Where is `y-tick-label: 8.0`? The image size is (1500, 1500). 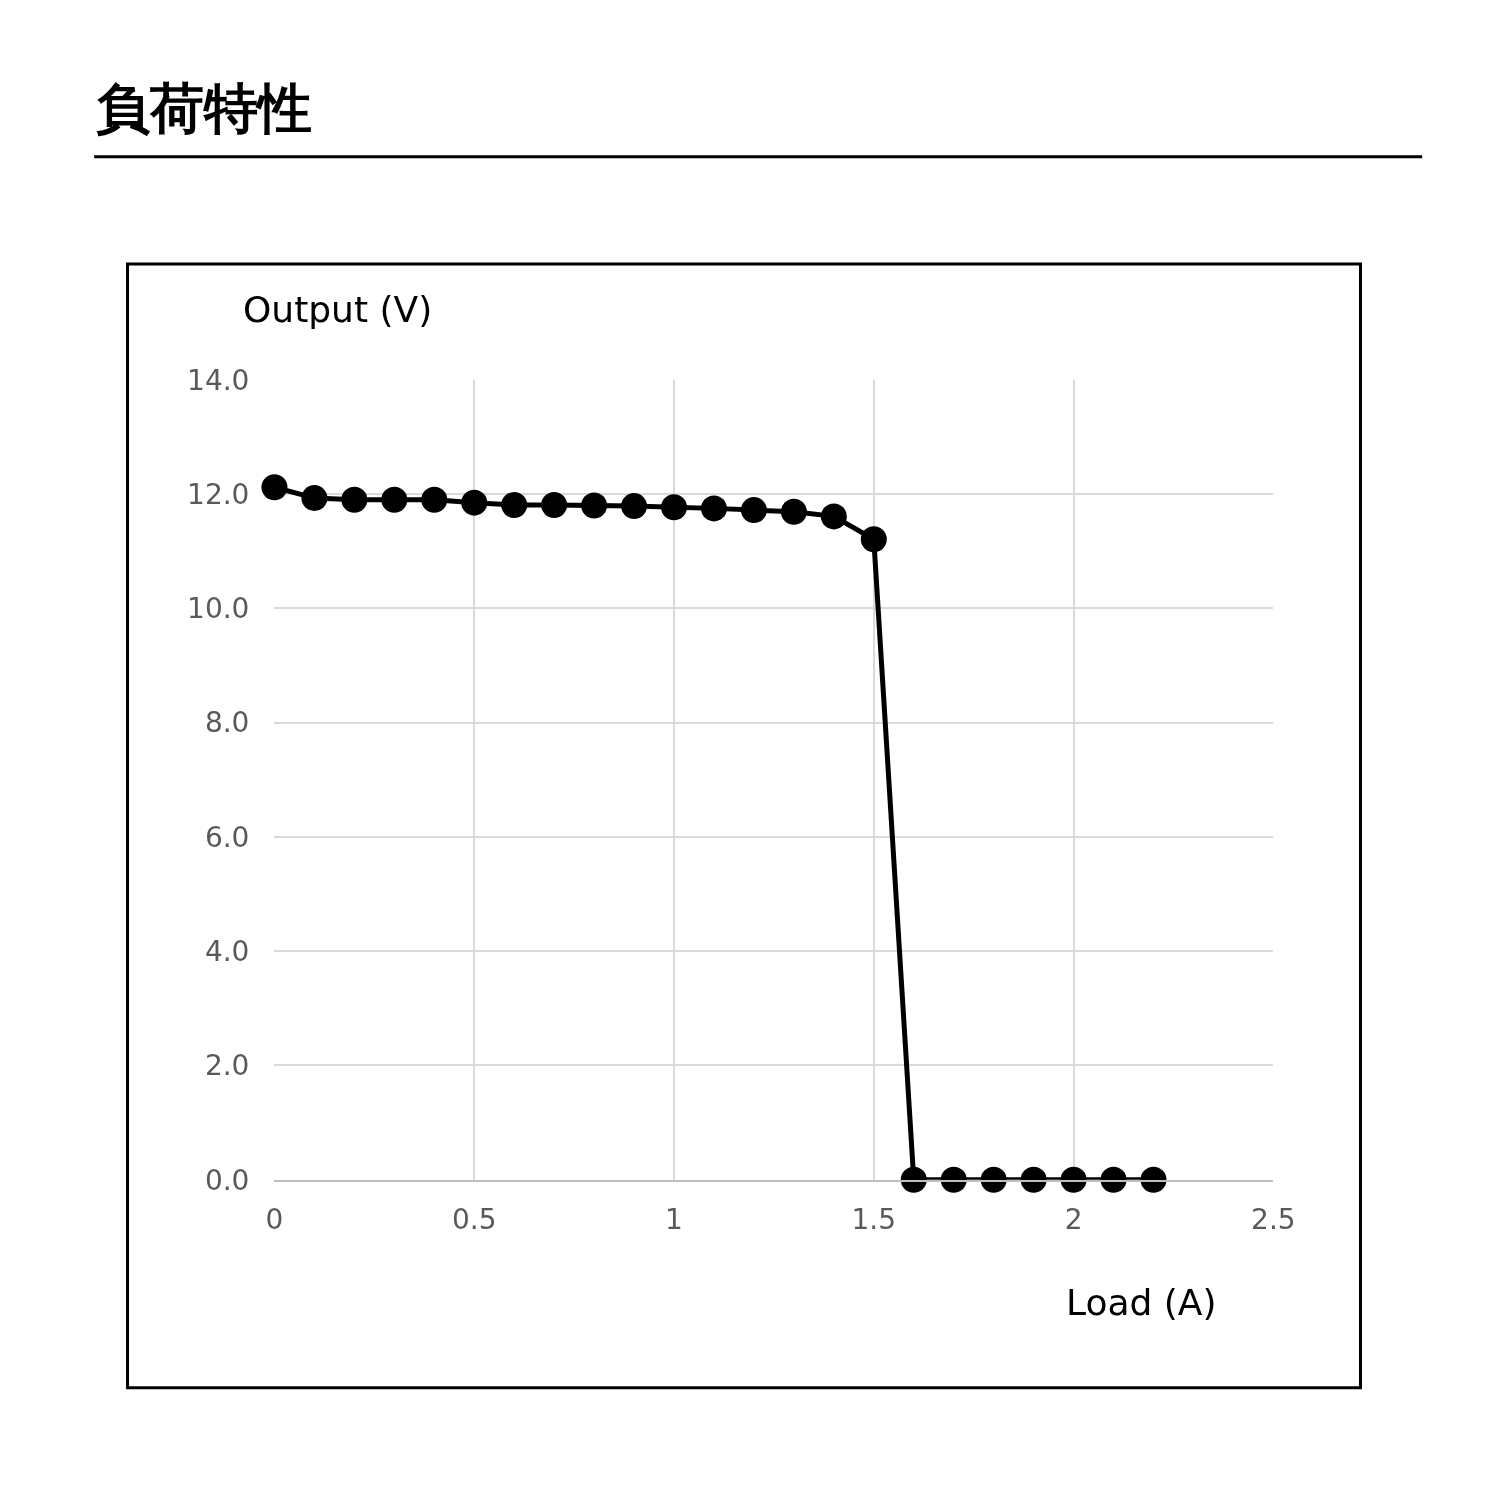
y-tick-label: 8.0 is located at coordinates (227, 723).